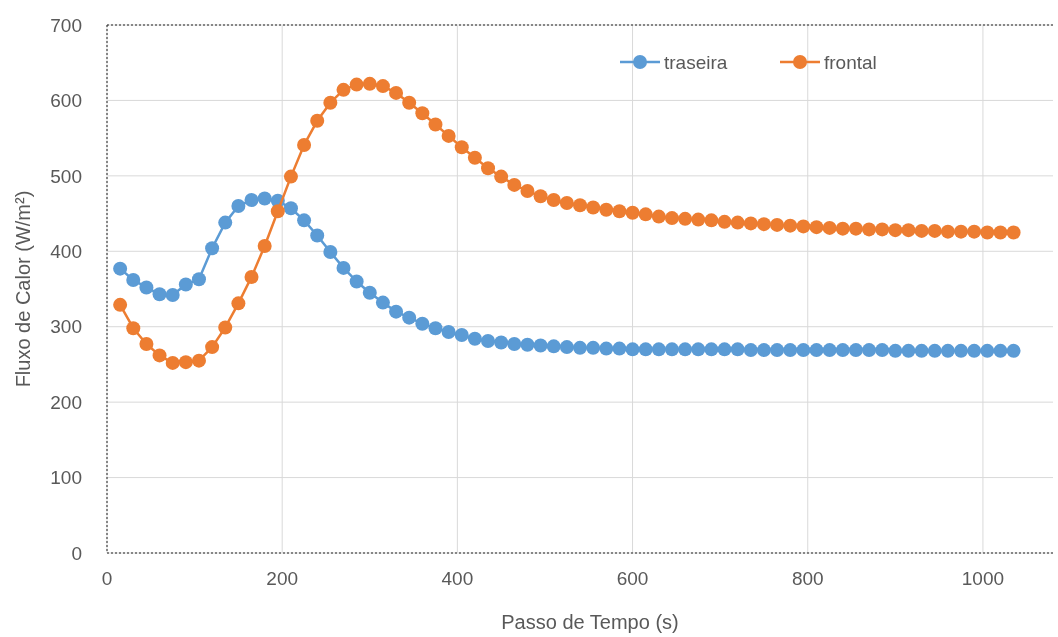 The width and height of the screenshot is (1058, 637). What do you see at coordinates (66, 402) in the screenshot?
I see `y-tick-label: 200` at bounding box center [66, 402].